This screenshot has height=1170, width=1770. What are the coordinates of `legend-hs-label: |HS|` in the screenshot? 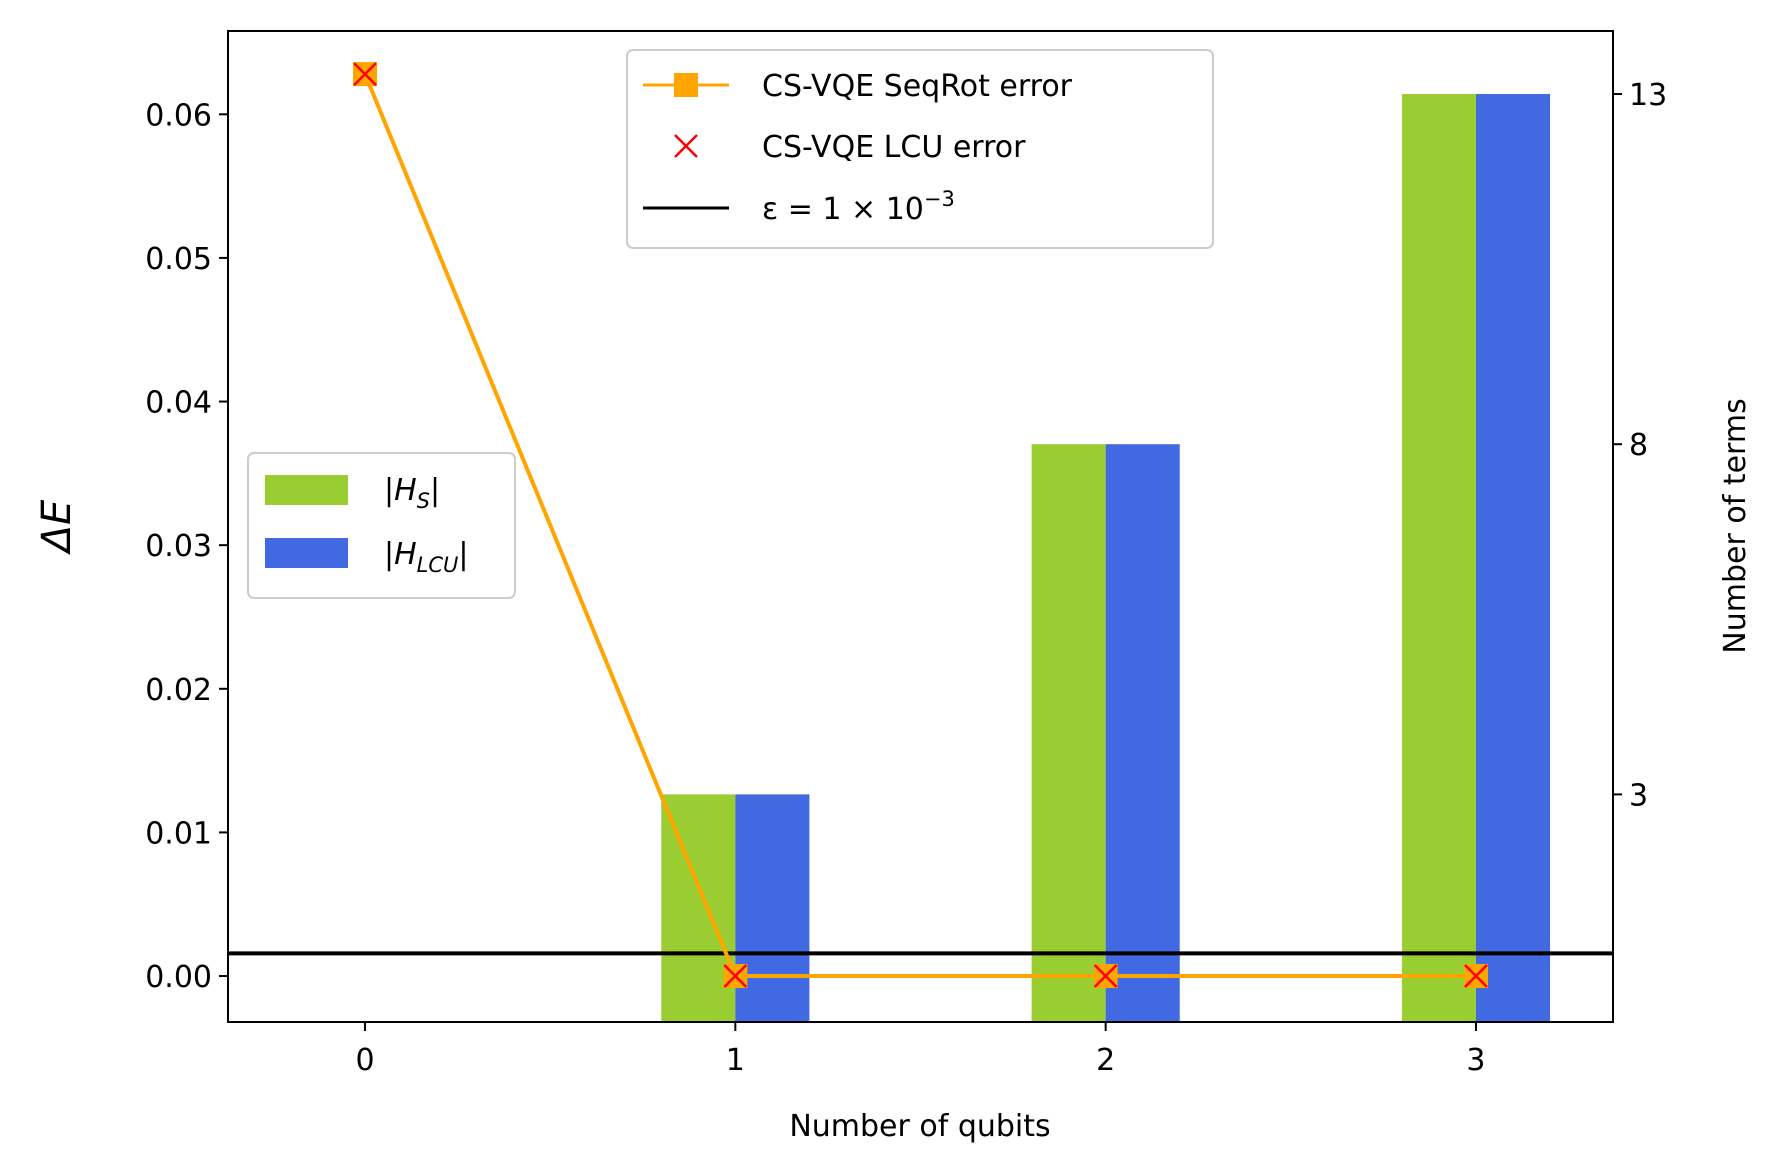 It's located at (412, 493).